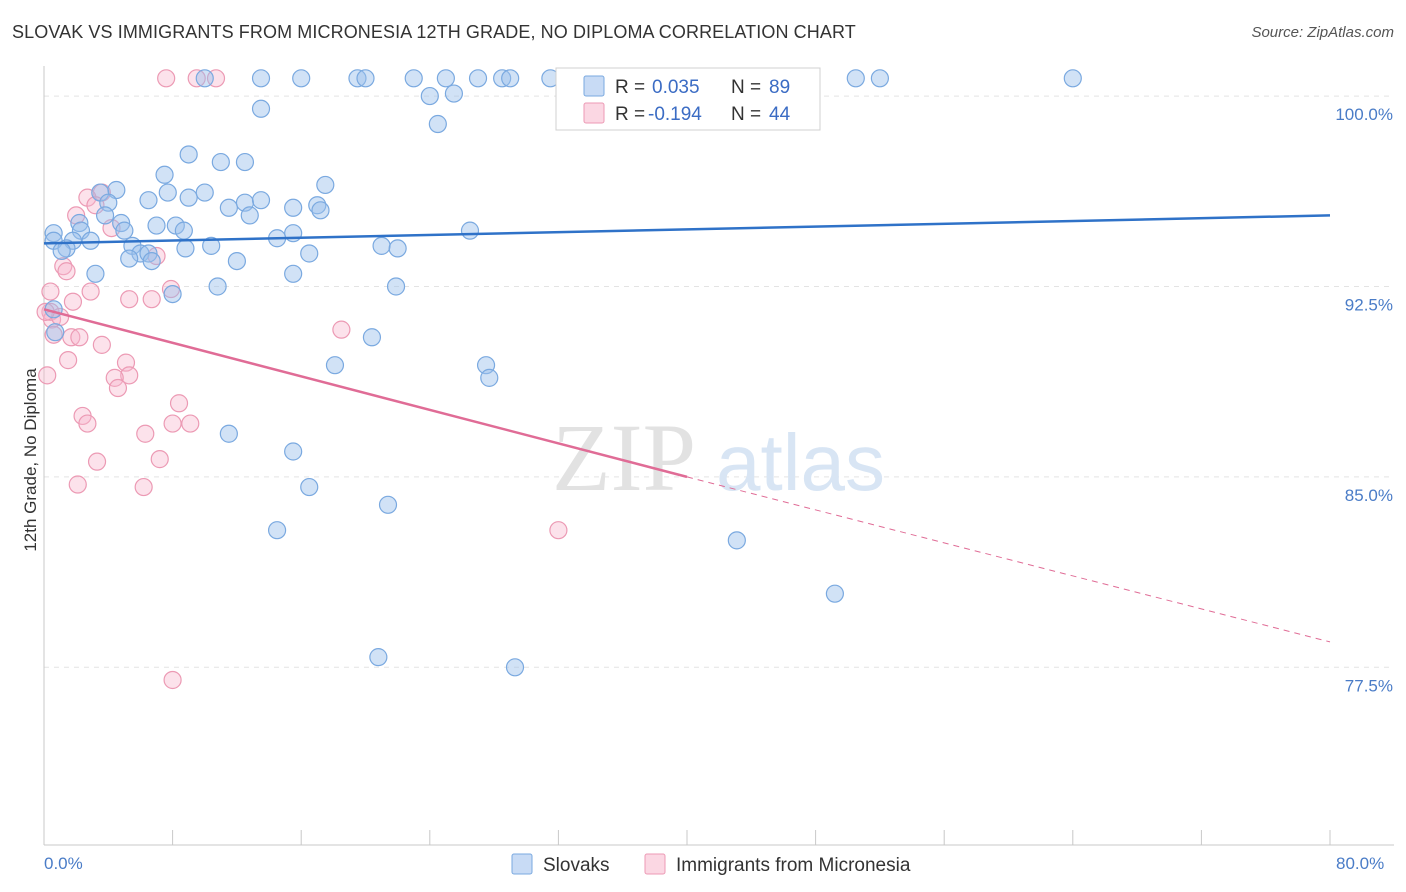 The image size is (1406, 892). I want to click on y-tick-label-2: 85.0%, so click(1369, 495).